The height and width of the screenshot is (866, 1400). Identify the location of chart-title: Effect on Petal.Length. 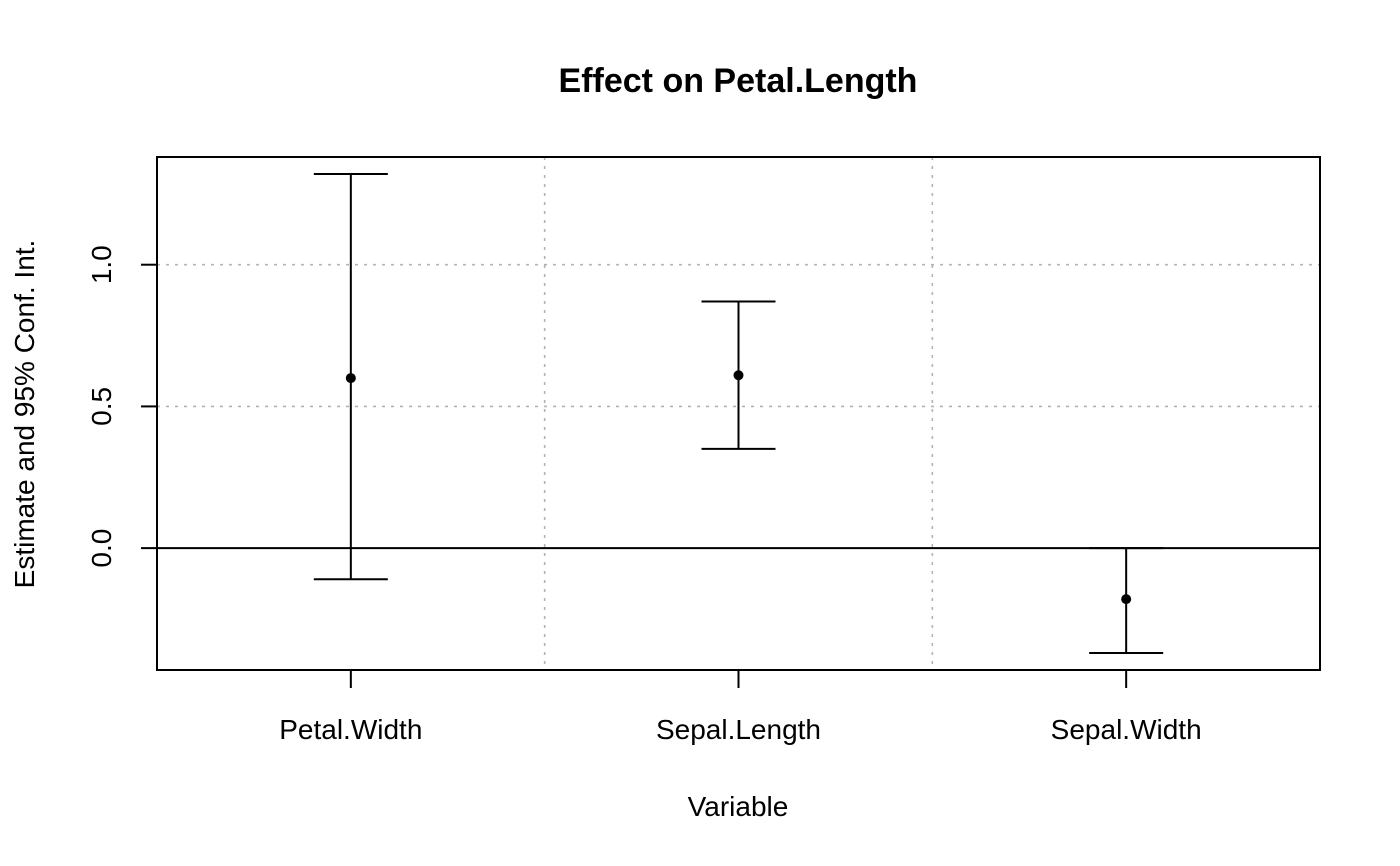
(738, 81).